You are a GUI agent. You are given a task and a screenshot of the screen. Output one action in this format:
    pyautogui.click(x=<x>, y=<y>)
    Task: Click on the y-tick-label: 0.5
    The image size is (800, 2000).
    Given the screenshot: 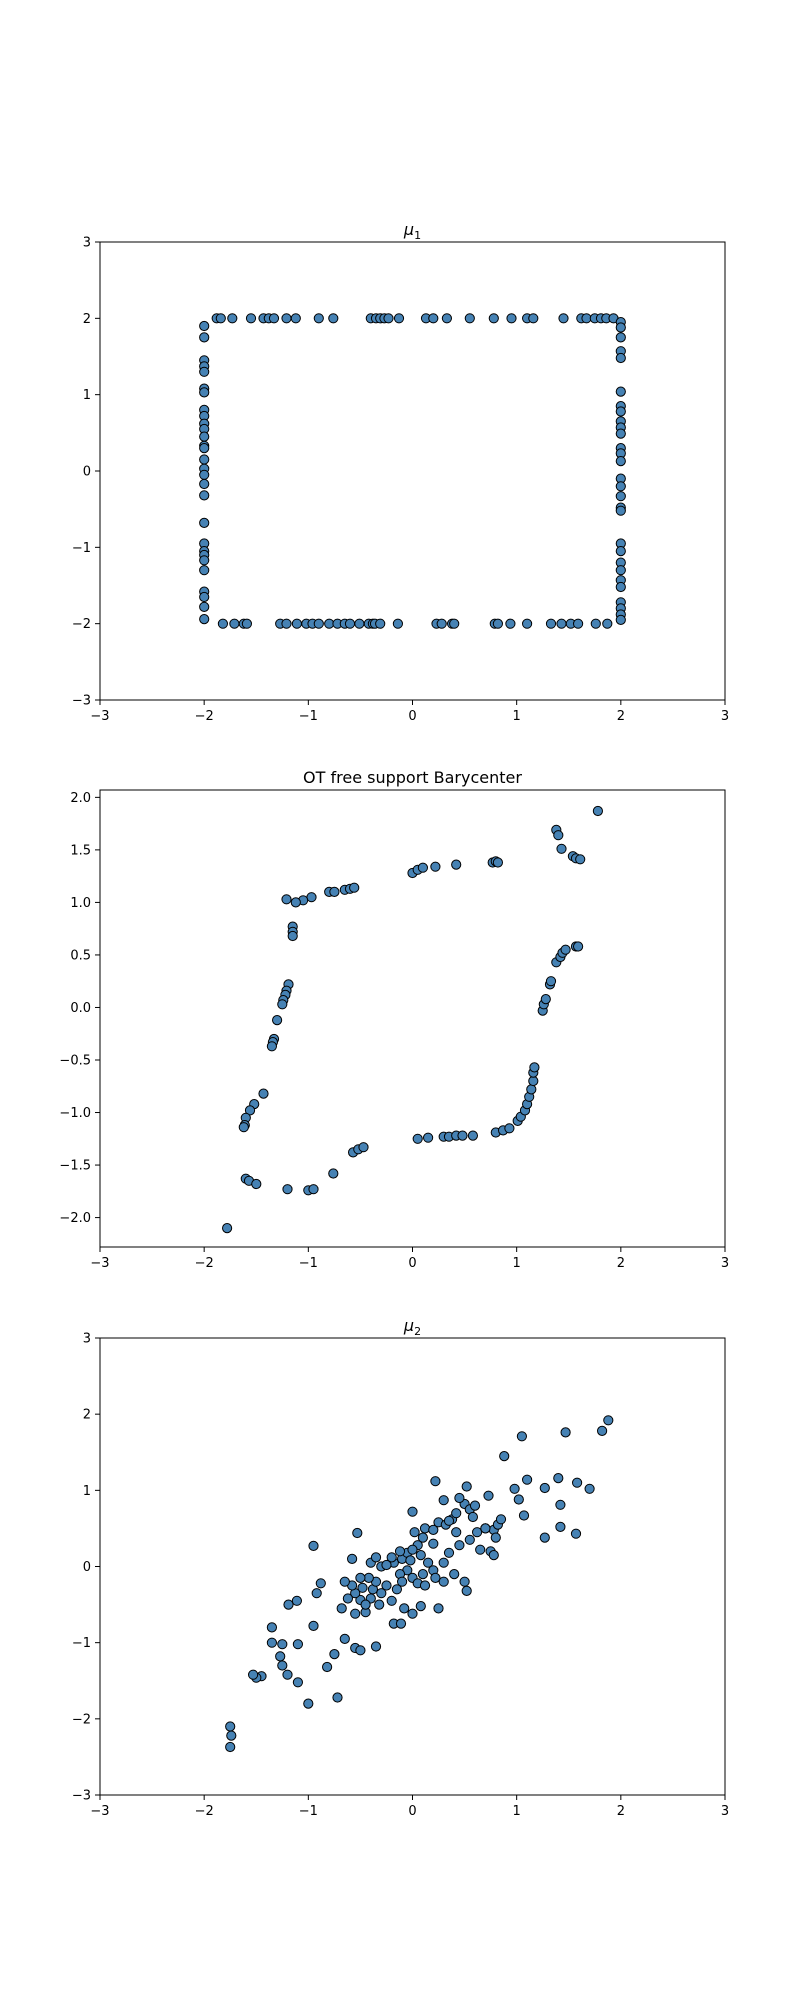 What is the action you would take?
    pyautogui.click(x=80, y=955)
    